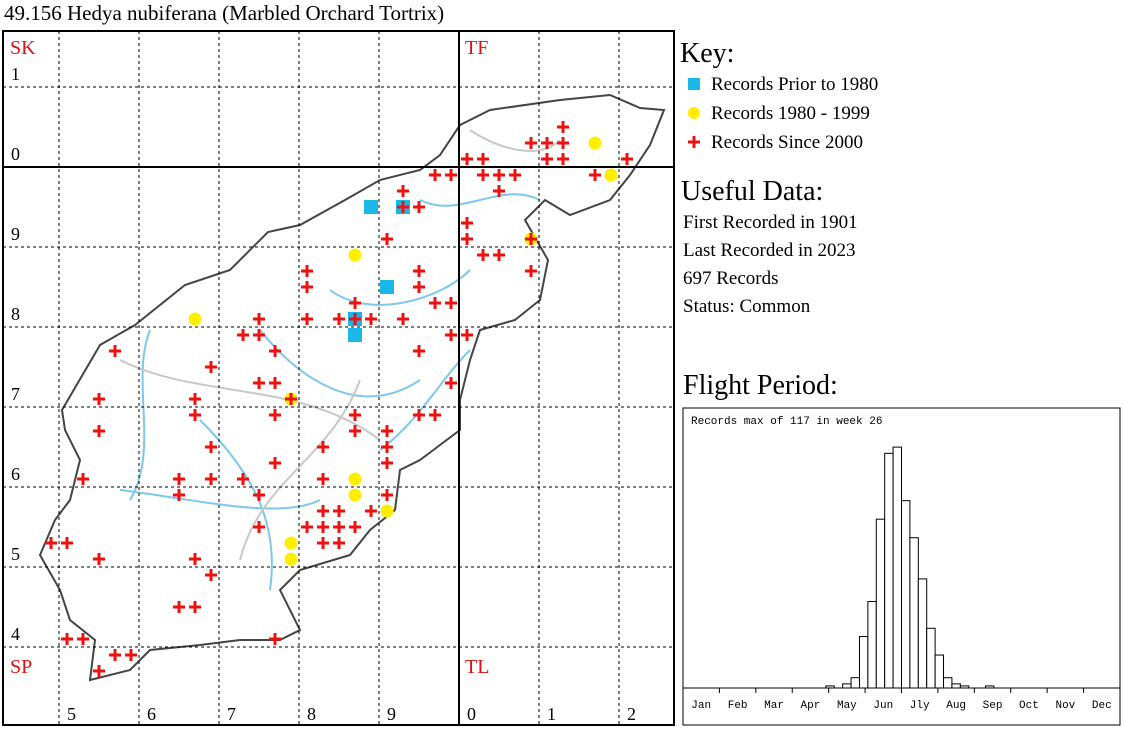  What do you see at coordinates (15, 74) in the screenshot?
I see `row-label: 1` at bounding box center [15, 74].